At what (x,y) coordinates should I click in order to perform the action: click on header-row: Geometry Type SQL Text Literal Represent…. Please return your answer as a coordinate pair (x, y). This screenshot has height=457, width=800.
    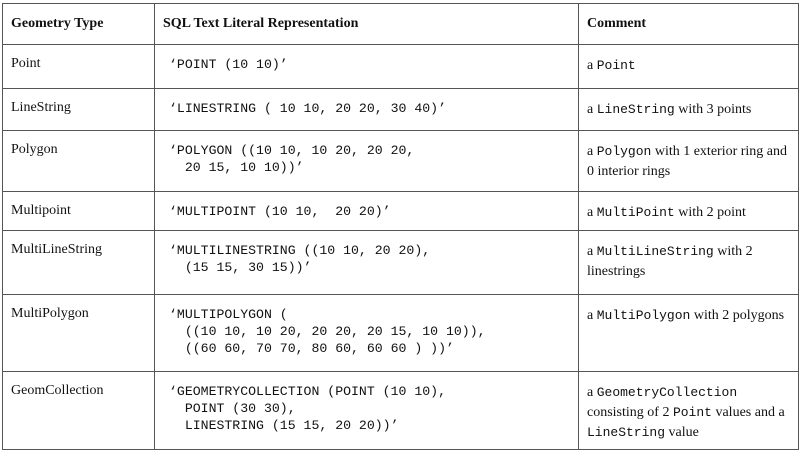
    Looking at the image, I should click on (400, 24).